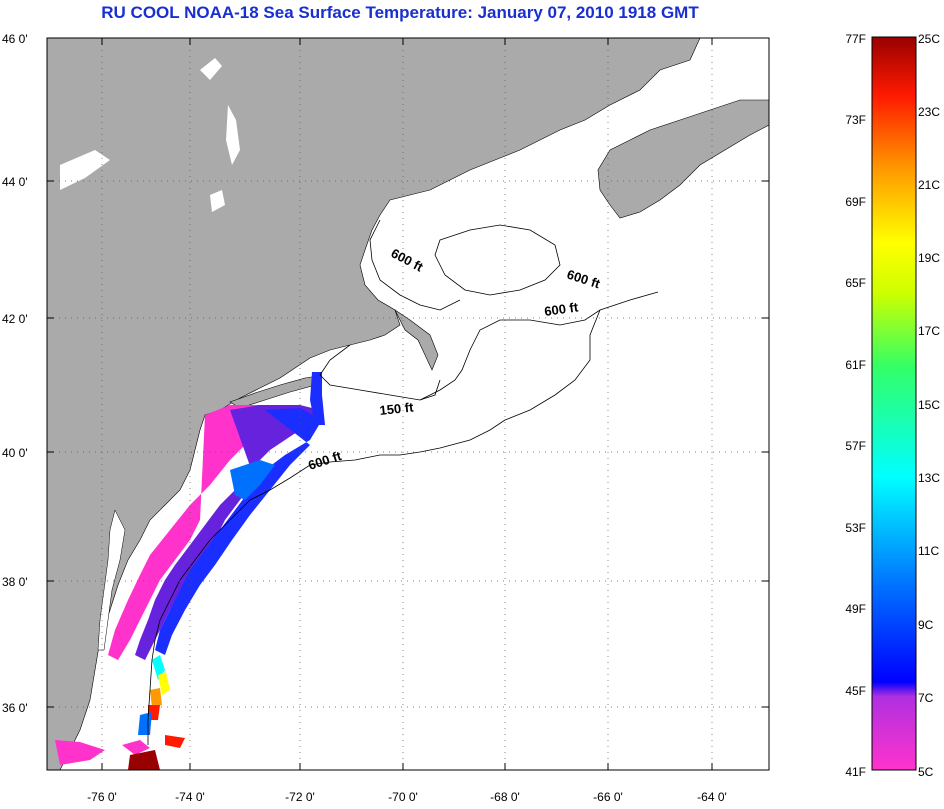  What do you see at coordinates (855, 609) in the screenshot?
I see `cb-f-49: 49F` at bounding box center [855, 609].